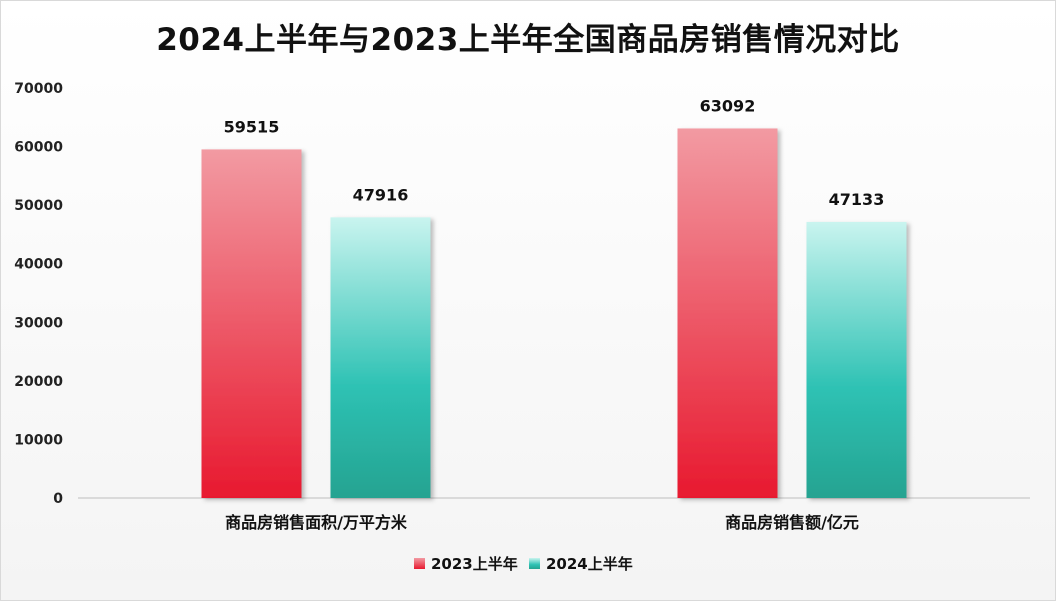 The height and width of the screenshot is (601, 1056). Describe the element at coordinates (38, 206) in the screenshot. I see `y-tick-label: 50000` at that location.